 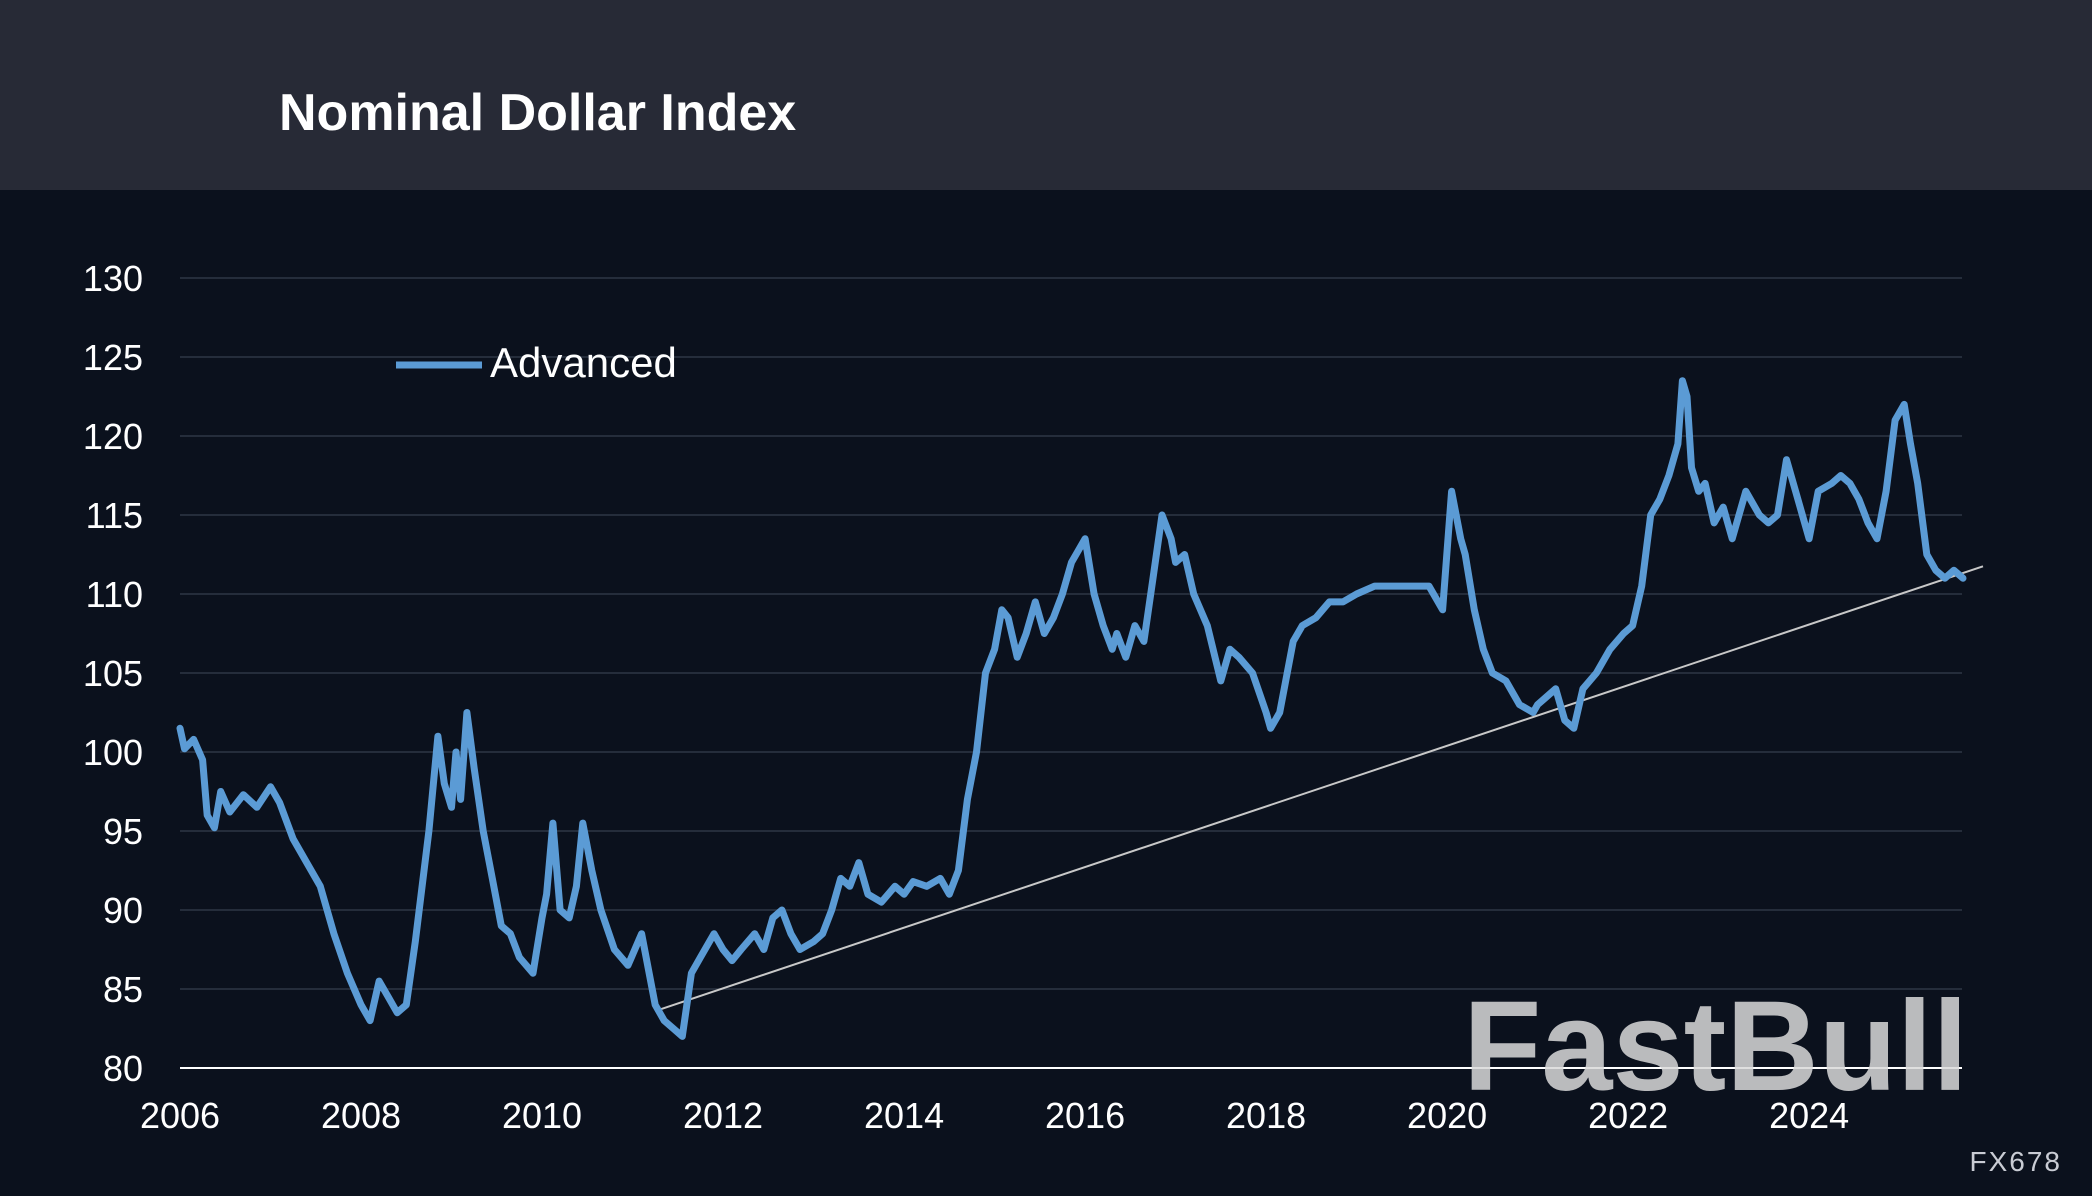 What do you see at coordinates (114, 594) in the screenshot?
I see `y-tick-label: 110` at bounding box center [114, 594].